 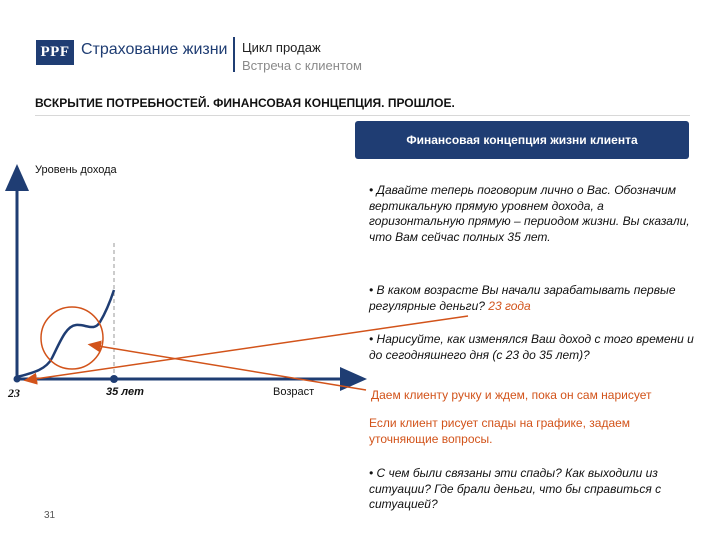 I want to click on pointer-to-start, so click(x=246, y=350).